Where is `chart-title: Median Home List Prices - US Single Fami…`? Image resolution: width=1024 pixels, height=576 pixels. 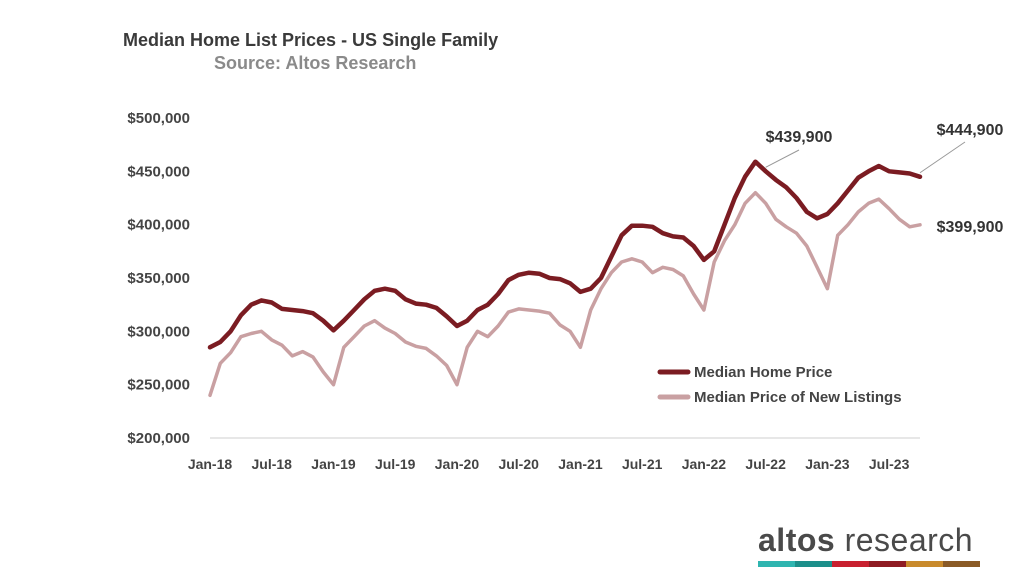 chart-title: Median Home List Prices - US Single Fami… is located at coordinates (311, 40).